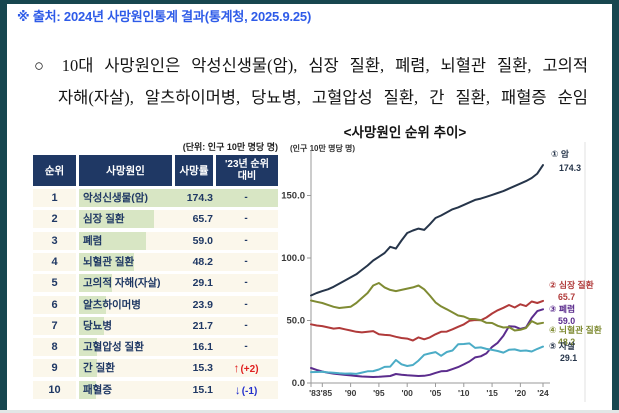 Image resolution: width=619 pixels, height=413 pixels. I want to click on table-row: 5 고의적 자해(자살) 29.1 -, so click(155, 283).